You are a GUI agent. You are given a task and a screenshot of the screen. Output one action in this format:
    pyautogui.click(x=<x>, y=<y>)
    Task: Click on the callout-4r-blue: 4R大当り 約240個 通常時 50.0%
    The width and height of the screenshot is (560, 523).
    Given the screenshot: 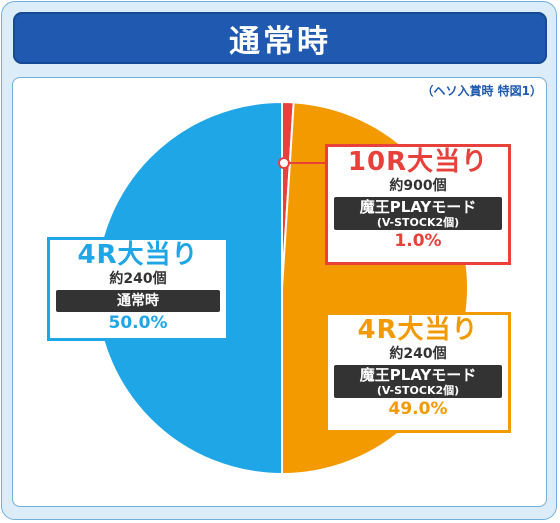 What is the action you would take?
    pyautogui.click(x=138, y=289)
    